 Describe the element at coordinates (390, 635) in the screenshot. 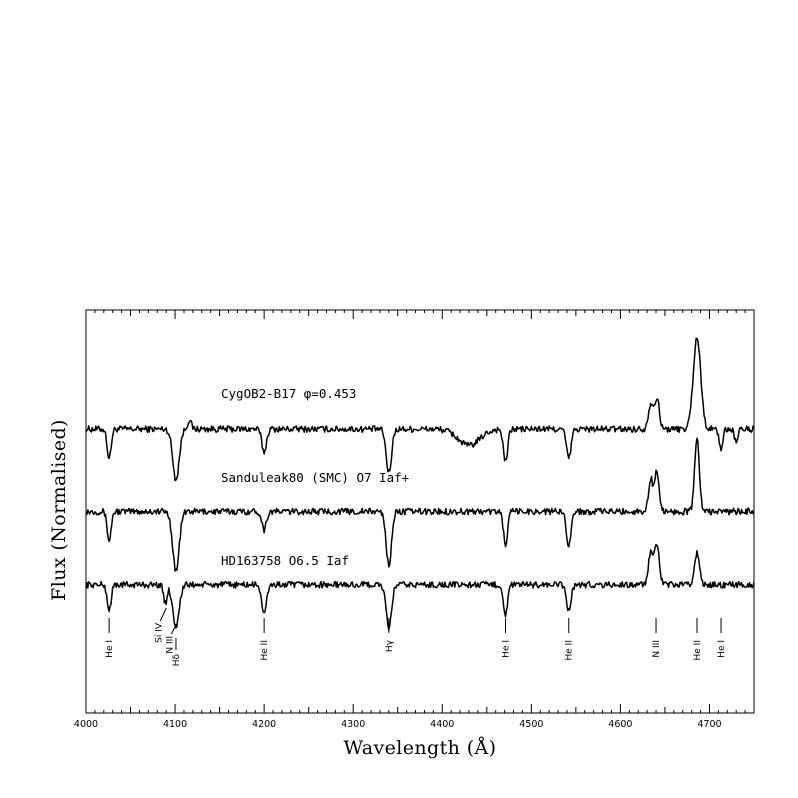

I see `line-id-marker: Hγ` at that location.